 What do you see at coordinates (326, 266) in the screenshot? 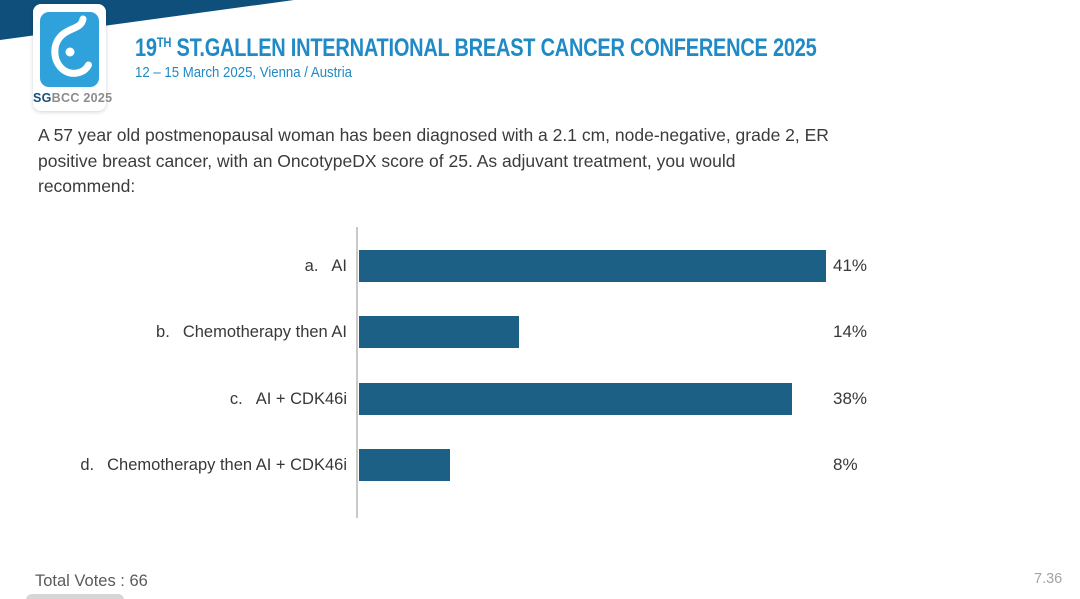
I see `option-label: a. AI` at bounding box center [326, 266].